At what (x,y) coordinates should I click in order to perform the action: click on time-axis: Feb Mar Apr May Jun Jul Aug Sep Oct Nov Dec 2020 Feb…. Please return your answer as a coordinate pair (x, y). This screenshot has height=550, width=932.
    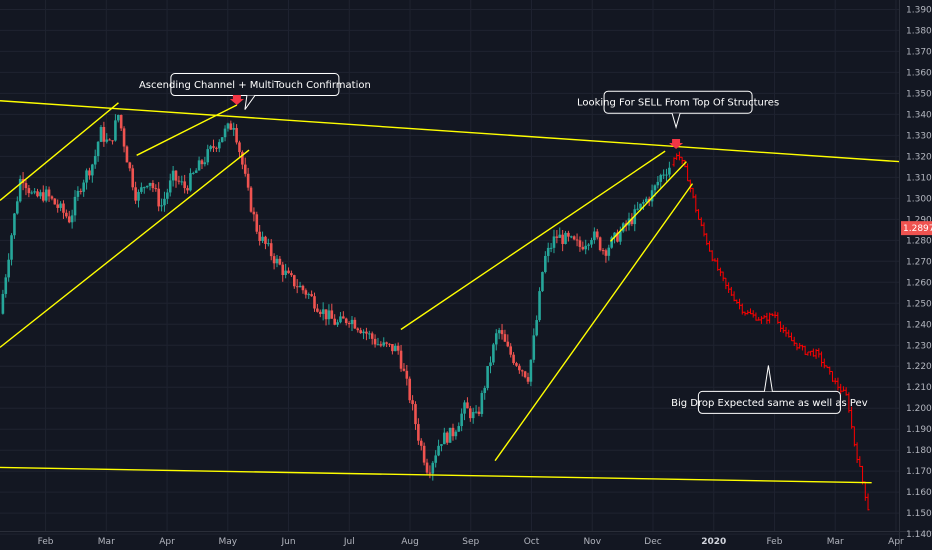
    Looking at the image, I should click on (471, 542).